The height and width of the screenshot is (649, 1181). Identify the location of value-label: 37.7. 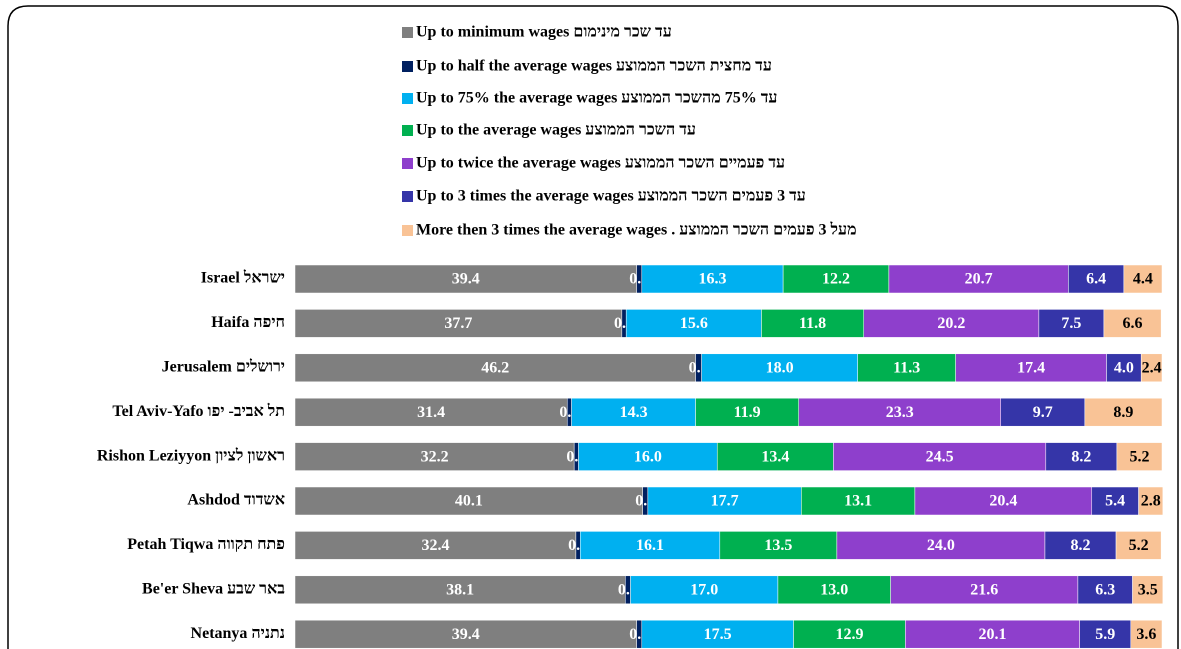
(458, 323).